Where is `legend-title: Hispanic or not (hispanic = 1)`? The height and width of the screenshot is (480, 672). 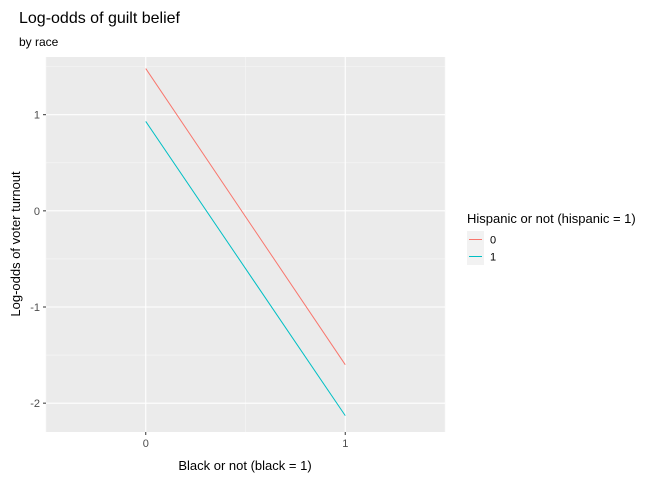
legend-title: Hispanic or not (hispanic = 1) is located at coordinates (551, 218).